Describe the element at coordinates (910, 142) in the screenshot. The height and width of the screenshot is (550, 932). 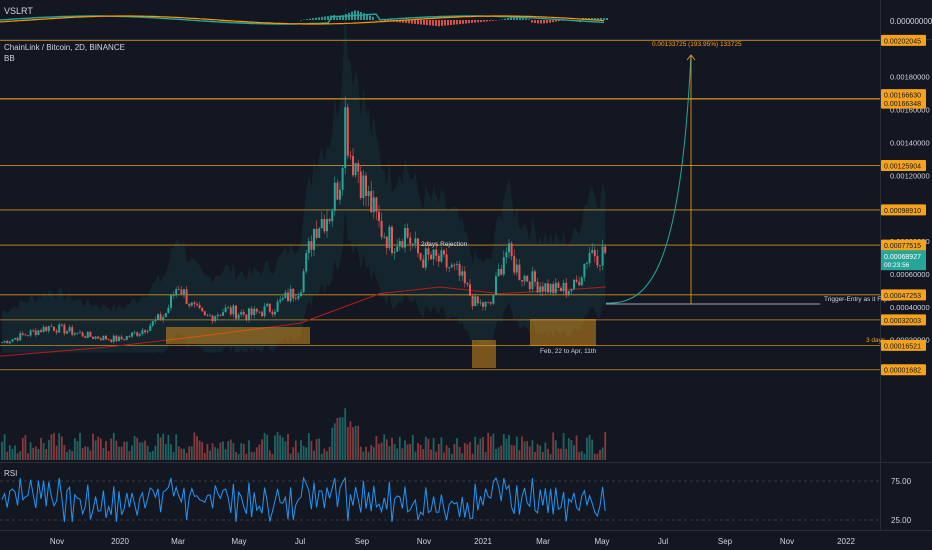
I see `price-tick-label: 0.00140000` at that location.